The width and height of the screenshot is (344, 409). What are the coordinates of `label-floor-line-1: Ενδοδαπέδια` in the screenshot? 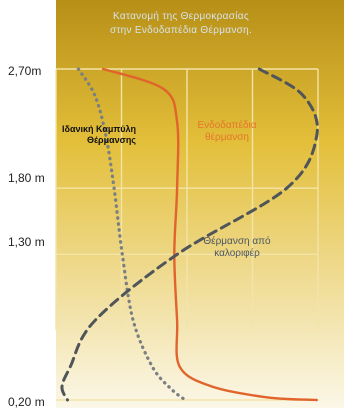 It's located at (227, 125).